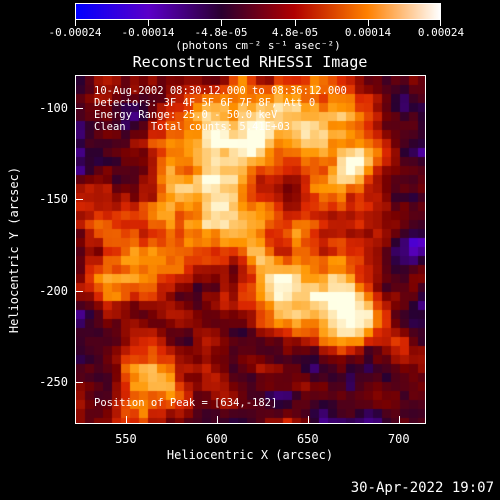 This screenshot has height=500, width=500. I want to click on y-tick-label: -150, so click(53, 199).